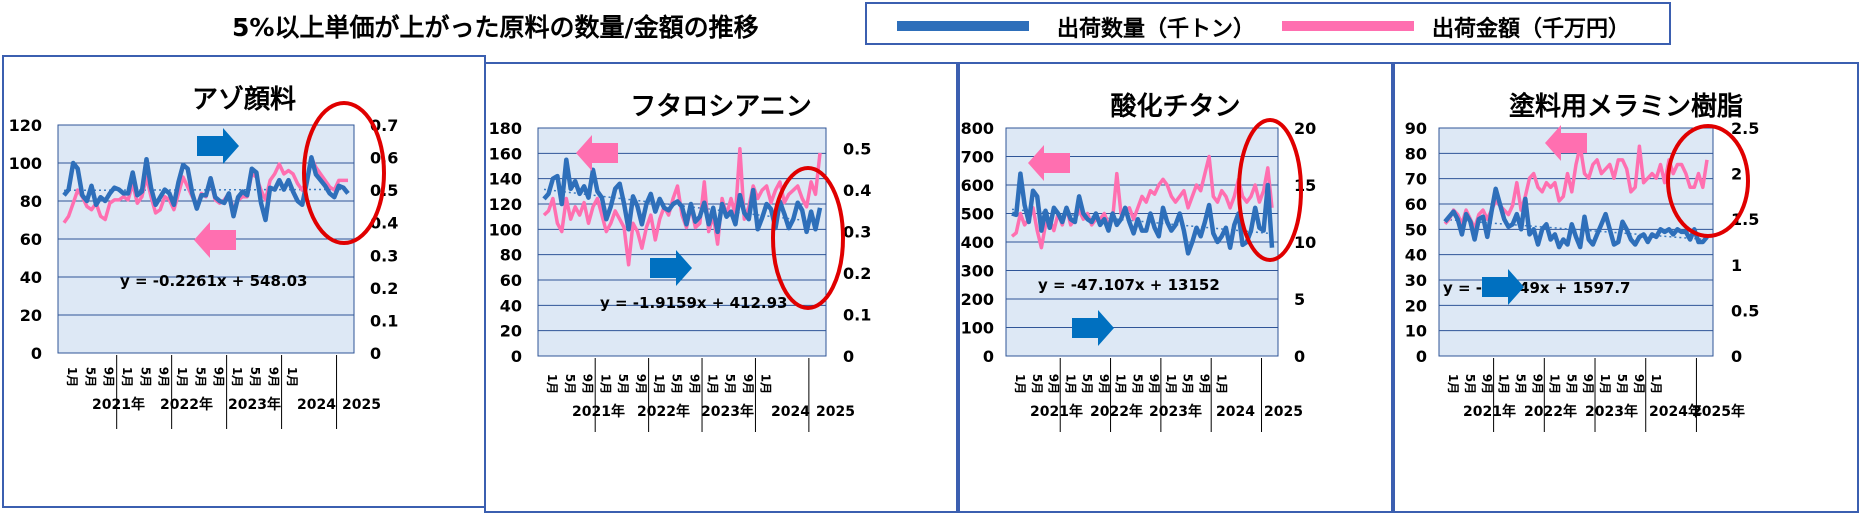 The width and height of the screenshot is (1859, 515). I want to click on y-tick-label-right: 5, so click(1299, 299).